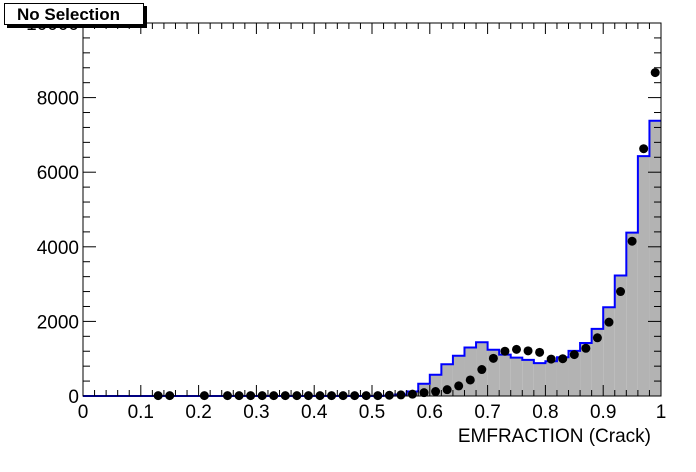  I want to click on y-tick-label: 0, so click(73, 397).